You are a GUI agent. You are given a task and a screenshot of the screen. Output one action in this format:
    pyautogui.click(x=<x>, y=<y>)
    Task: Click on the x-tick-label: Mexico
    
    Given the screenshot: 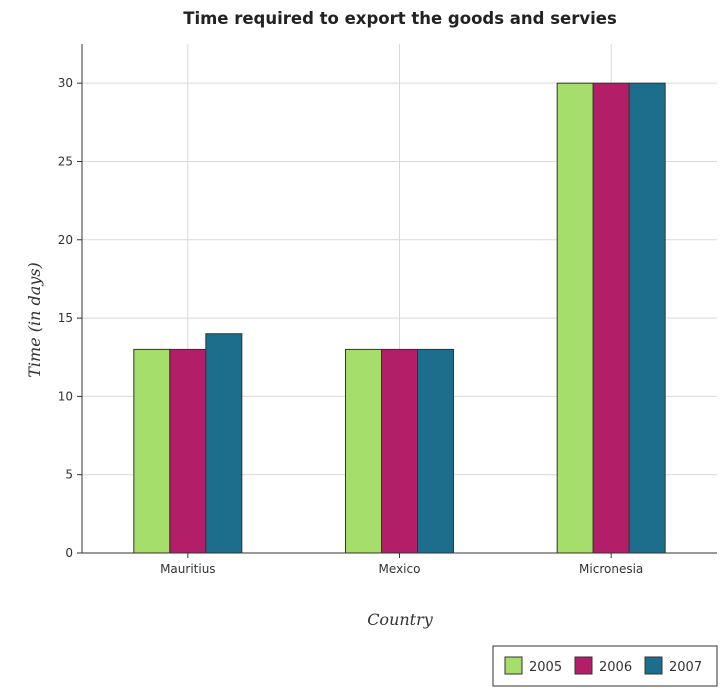 What is the action you would take?
    pyautogui.click(x=400, y=569)
    